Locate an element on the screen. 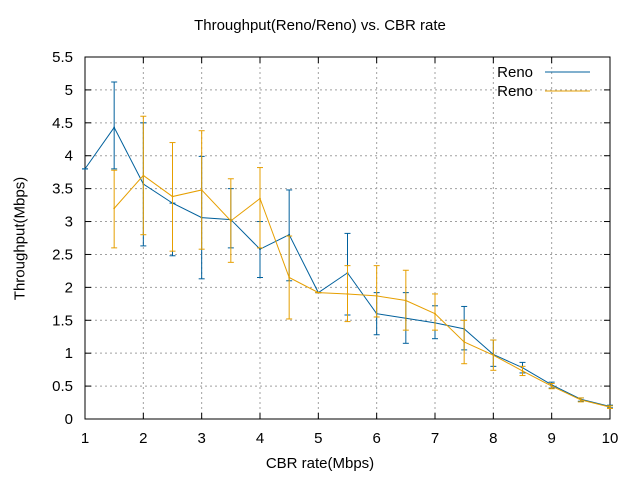  y-tick-label: 3 is located at coordinates (69, 222).